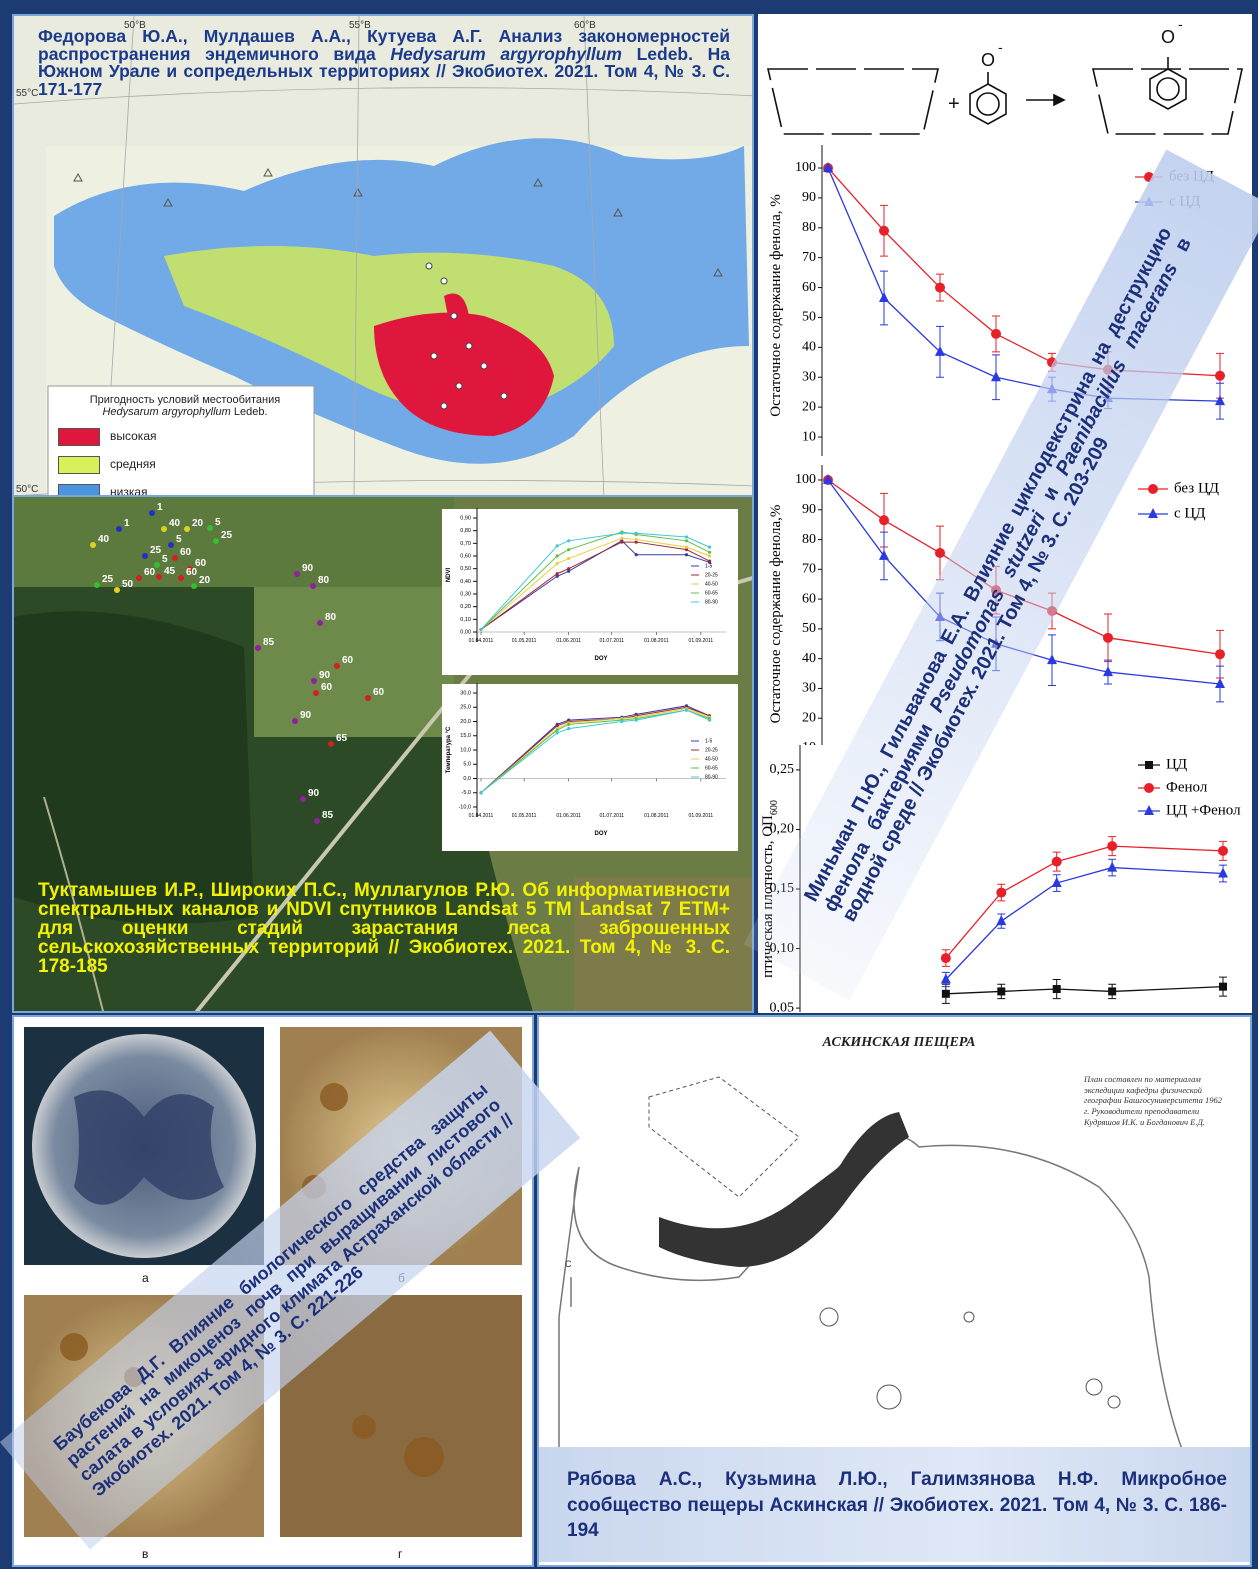 The image size is (1258, 1569). Describe the element at coordinates (701, 641) in the screenshot. I see `x-tick-label: 01.09.2011` at that location.